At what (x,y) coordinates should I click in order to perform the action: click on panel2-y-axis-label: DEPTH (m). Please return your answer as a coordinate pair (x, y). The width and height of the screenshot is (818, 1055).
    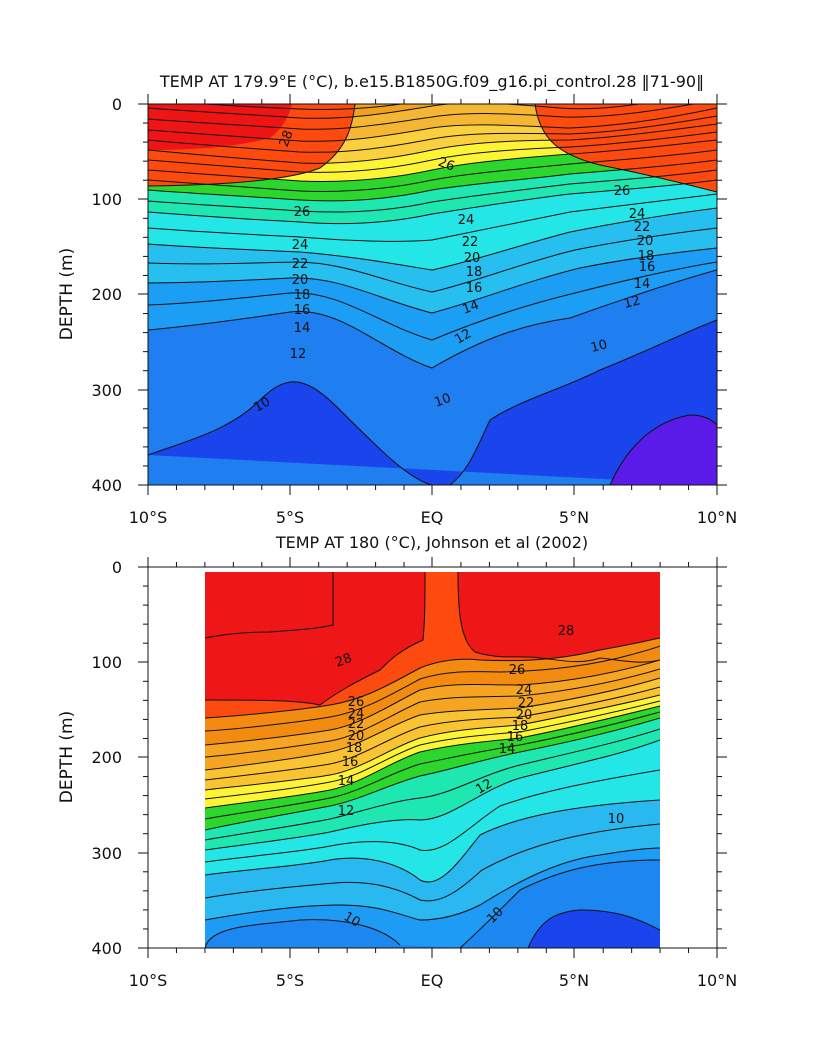
    Looking at the image, I should click on (67, 757).